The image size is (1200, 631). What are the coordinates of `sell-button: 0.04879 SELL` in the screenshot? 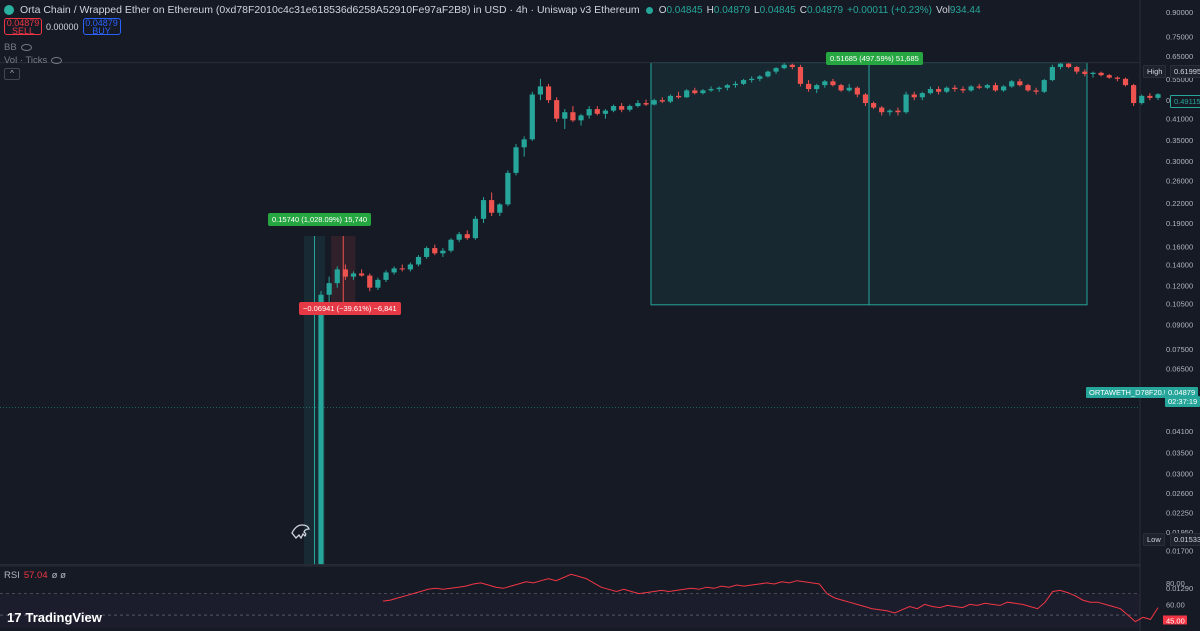 It's located at (23, 26).